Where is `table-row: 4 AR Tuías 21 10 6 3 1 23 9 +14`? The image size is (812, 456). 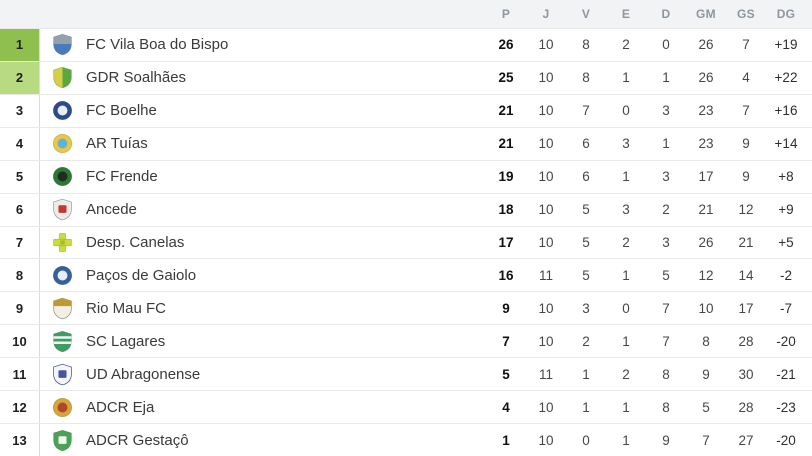
table-row: 4 AR Tuías 21 10 6 3 1 23 9 +14 is located at coordinates (406, 144).